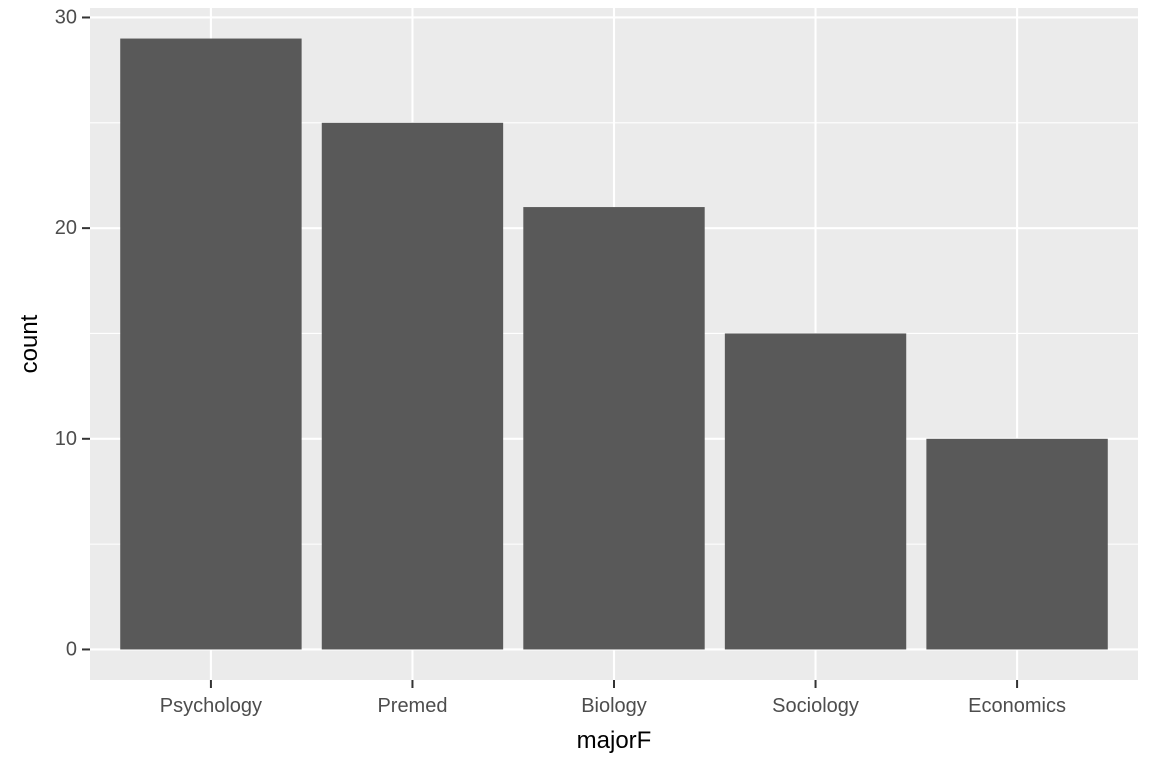 The image size is (1152, 768). What do you see at coordinates (1017, 544) in the screenshot?
I see `bar-economics` at bounding box center [1017, 544].